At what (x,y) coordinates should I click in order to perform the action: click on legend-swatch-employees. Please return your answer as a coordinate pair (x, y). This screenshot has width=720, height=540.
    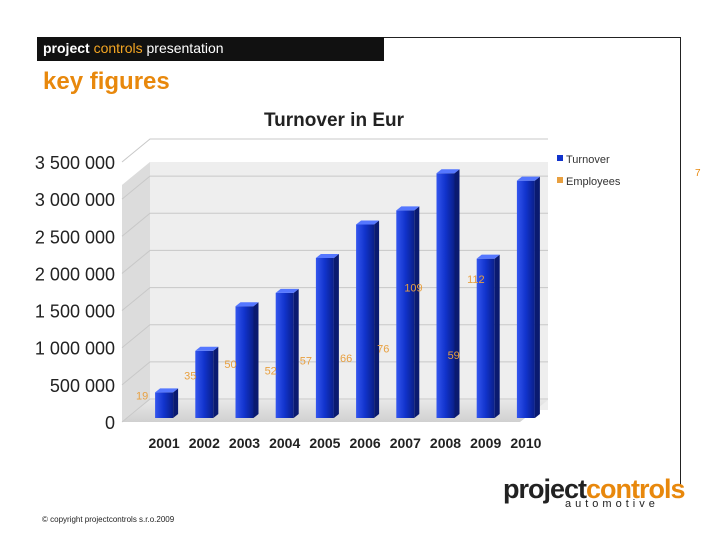
    Looking at the image, I should click on (560, 180).